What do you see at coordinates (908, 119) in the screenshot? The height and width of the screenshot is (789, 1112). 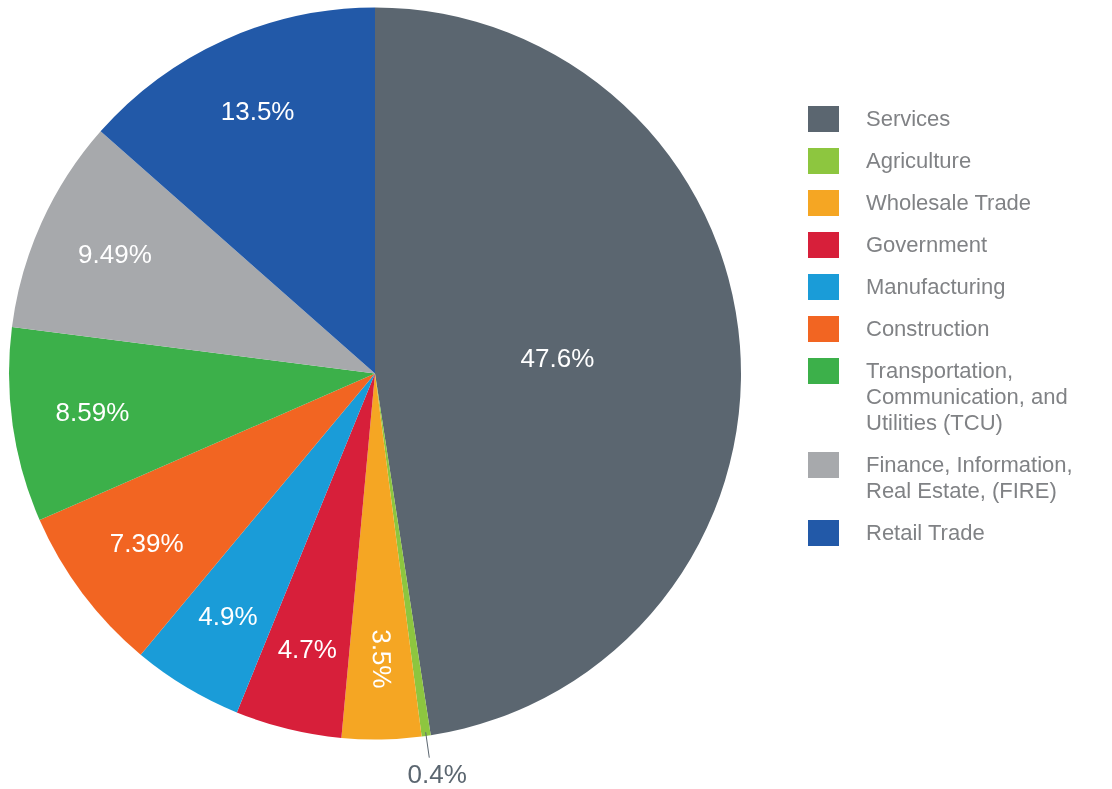 I see `legend-label: Services` at bounding box center [908, 119].